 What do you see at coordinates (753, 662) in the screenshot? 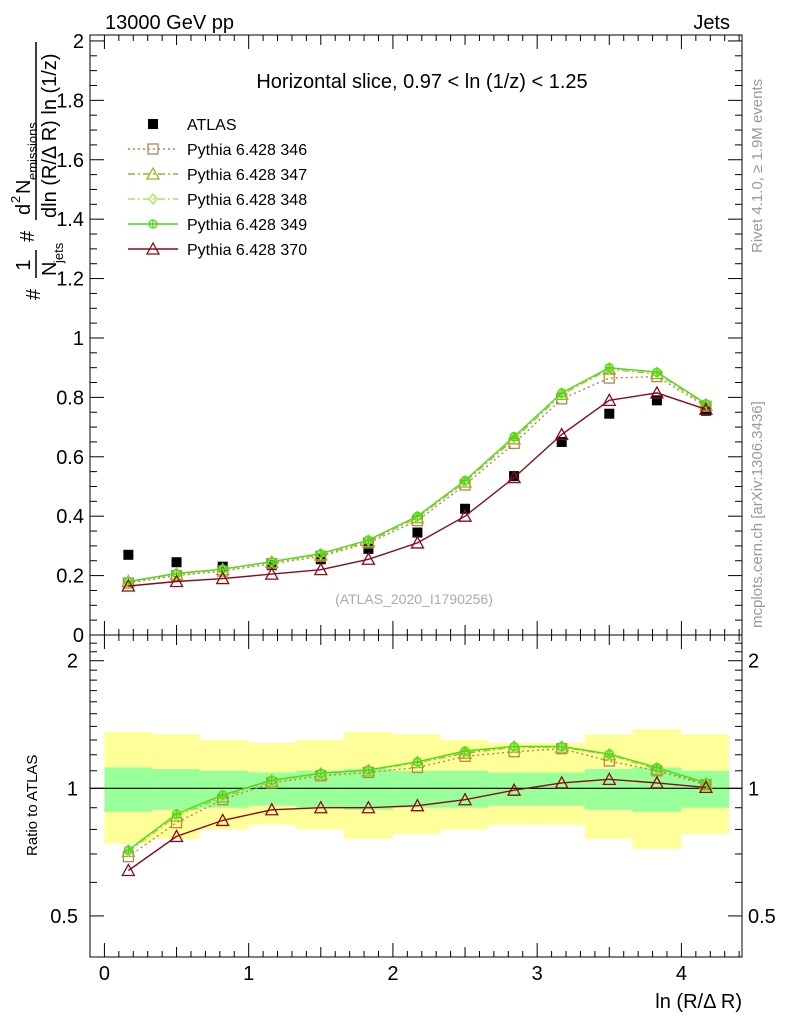
I see `ratio-ytick-label-right-2: 2` at bounding box center [753, 662].